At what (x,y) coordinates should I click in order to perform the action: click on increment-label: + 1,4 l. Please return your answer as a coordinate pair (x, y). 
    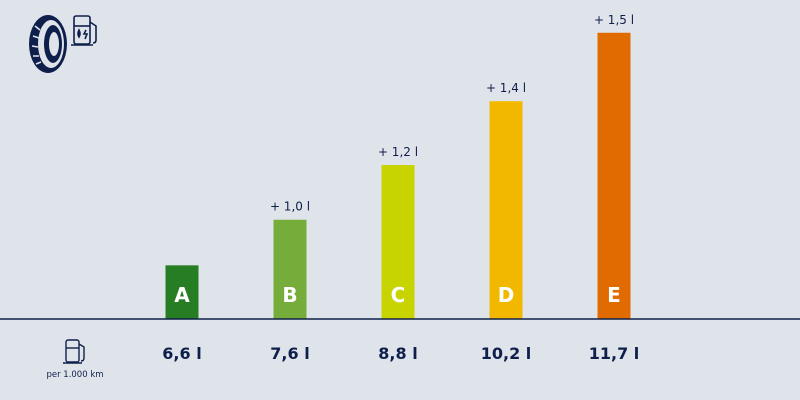
    Looking at the image, I should click on (506, 88).